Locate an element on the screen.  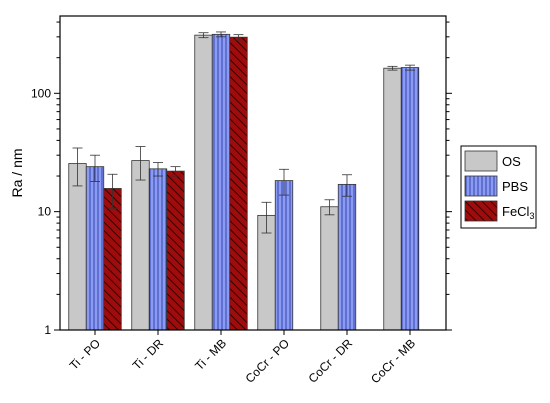
y-tick-label: 1 is located at coordinates (47, 330).